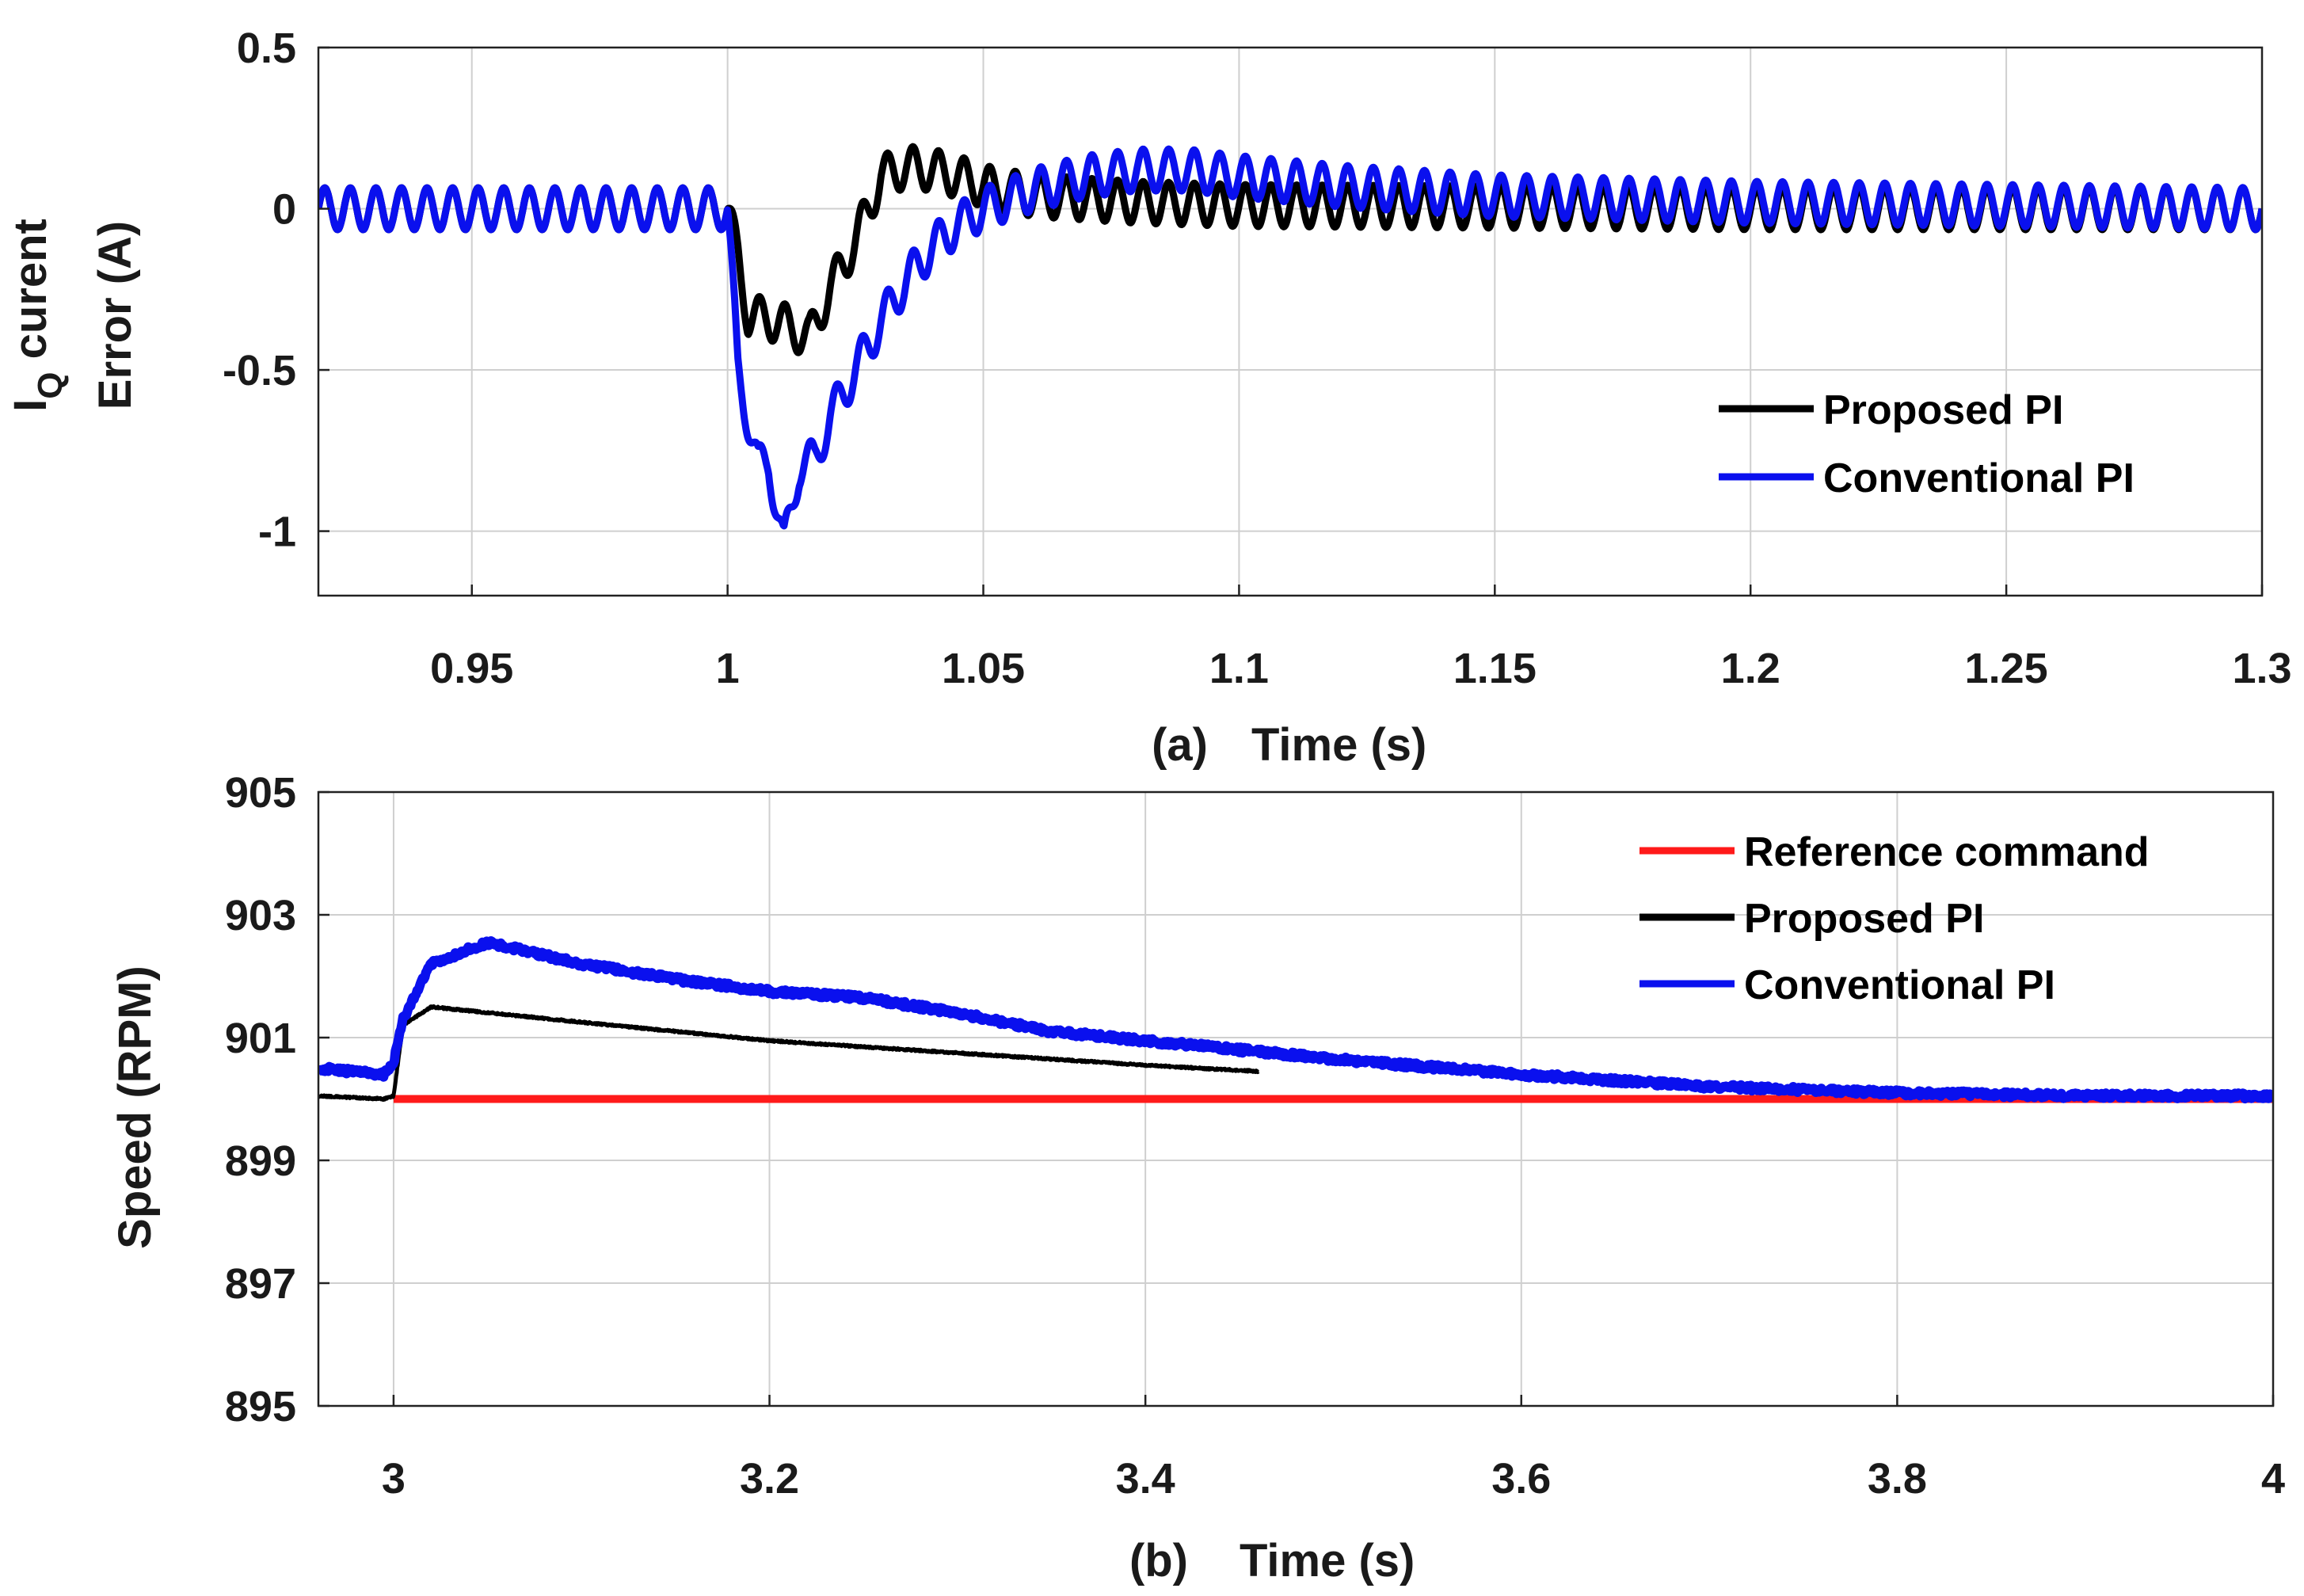 Image resolution: width=2304 pixels, height=1596 pixels. What do you see at coordinates (1327, 1560) in the screenshot?
I see `chart-b-x-axis-label: Time (s)` at bounding box center [1327, 1560].